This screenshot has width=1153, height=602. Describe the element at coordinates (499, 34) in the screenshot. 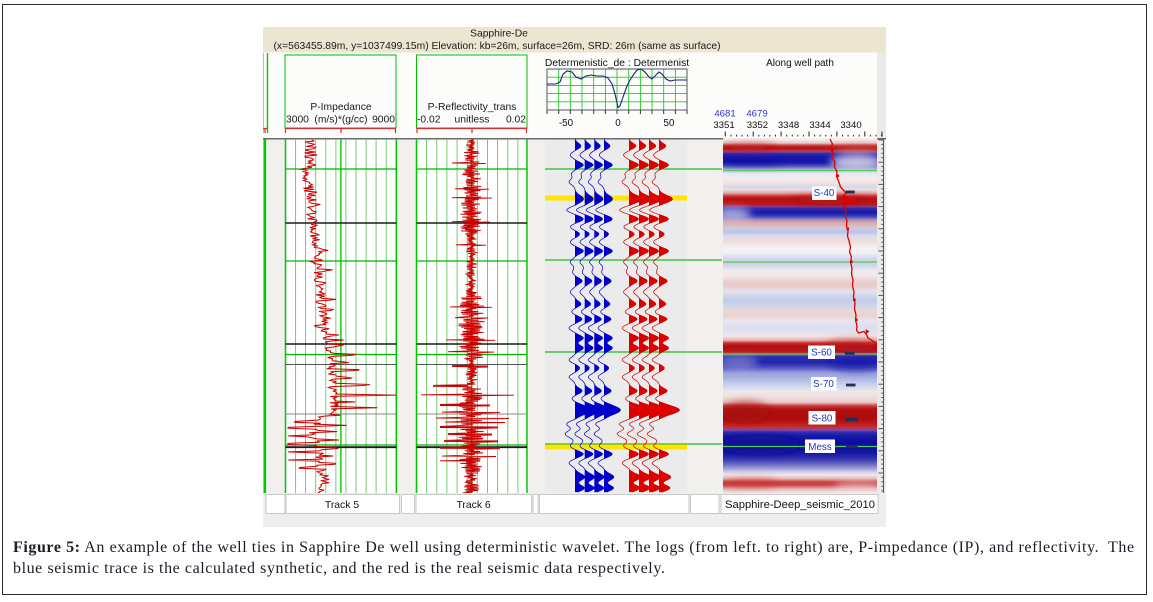

I see `svg-text: Sapphire-De` at that location.